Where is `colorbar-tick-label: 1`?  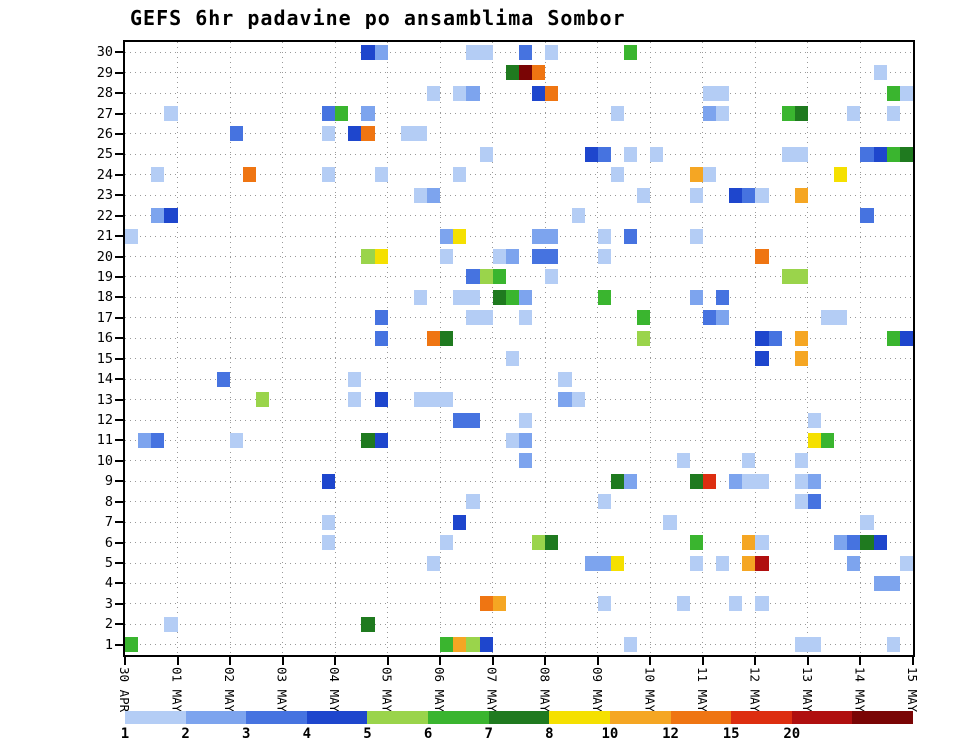 colorbar-tick-label: 1 is located at coordinates (125, 734).